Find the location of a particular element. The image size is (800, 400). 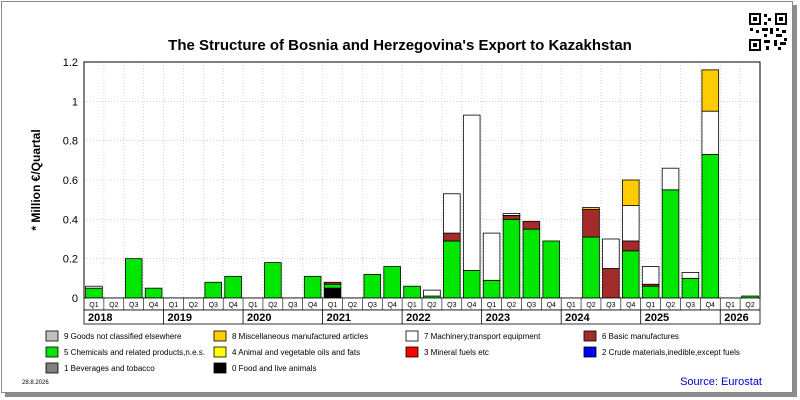

year-label: 2018 is located at coordinates (100, 318).